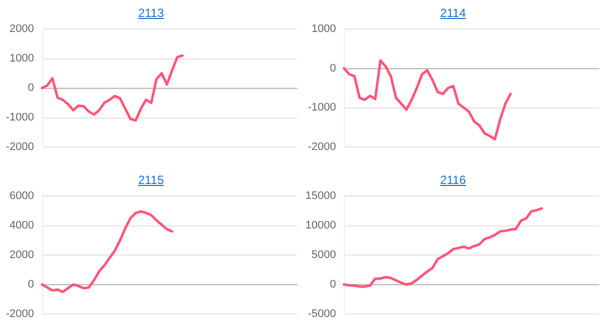 The image size is (604, 335). I want to click on chart-title: 2113, so click(151, 13).